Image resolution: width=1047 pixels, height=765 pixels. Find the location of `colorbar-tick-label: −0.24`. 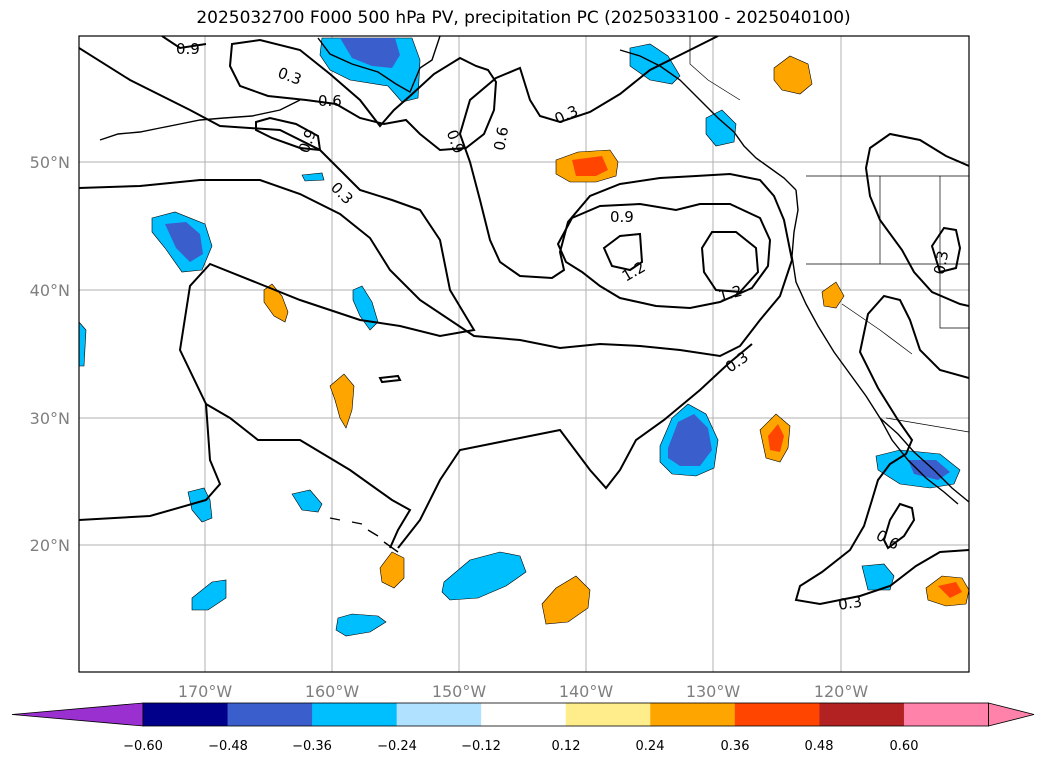

colorbar-tick-label: −0.24 is located at coordinates (397, 746).